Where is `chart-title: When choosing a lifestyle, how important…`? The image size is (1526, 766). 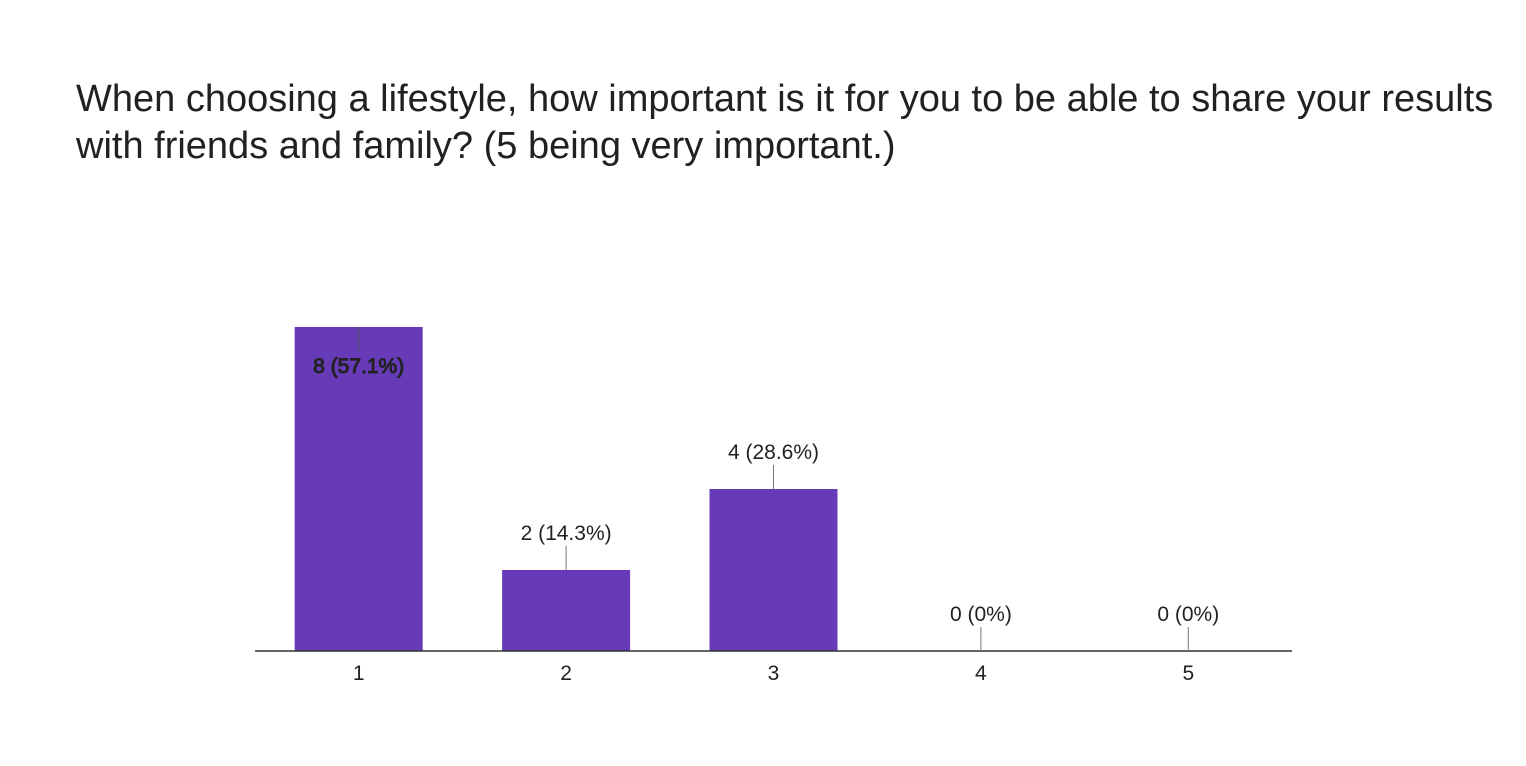
chart-title: When choosing a lifestyle, how important… is located at coordinates (785, 122).